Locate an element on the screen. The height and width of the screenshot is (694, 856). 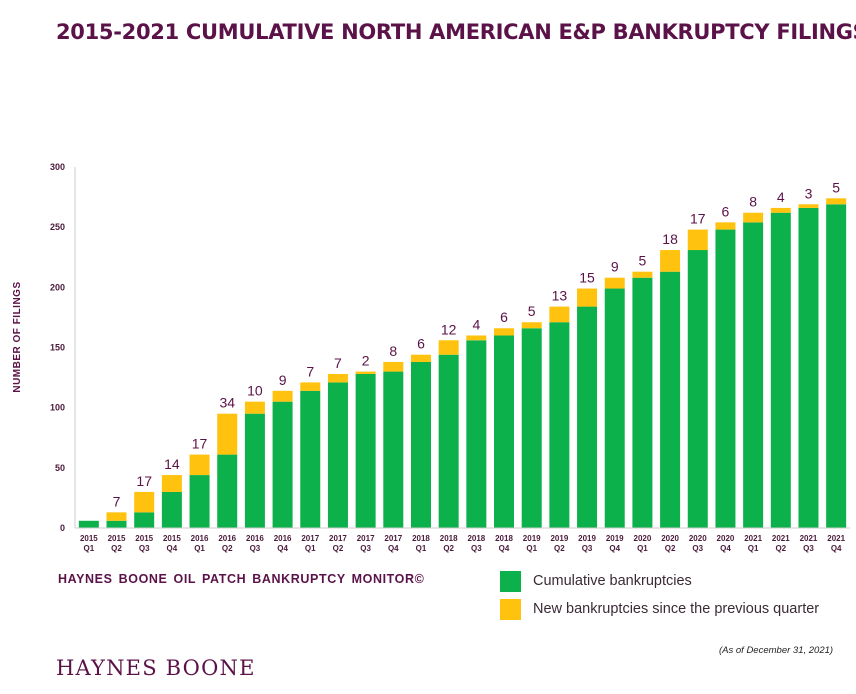
data-label: 7 is located at coordinates (310, 371).